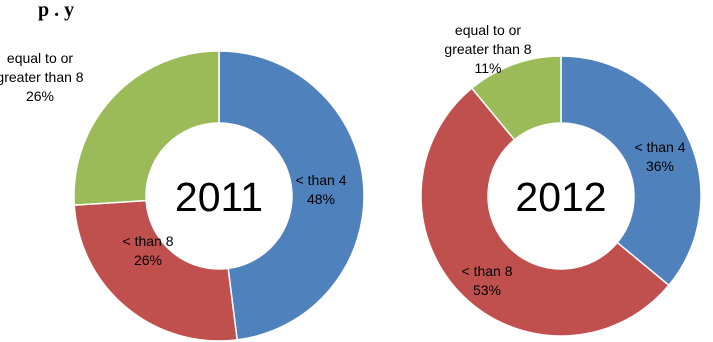 Image resolution: width=713 pixels, height=342 pixels. What do you see at coordinates (487, 280) in the screenshot?
I see `data-label-than-8: < than 8 53%` at bounding box center [487, 280].